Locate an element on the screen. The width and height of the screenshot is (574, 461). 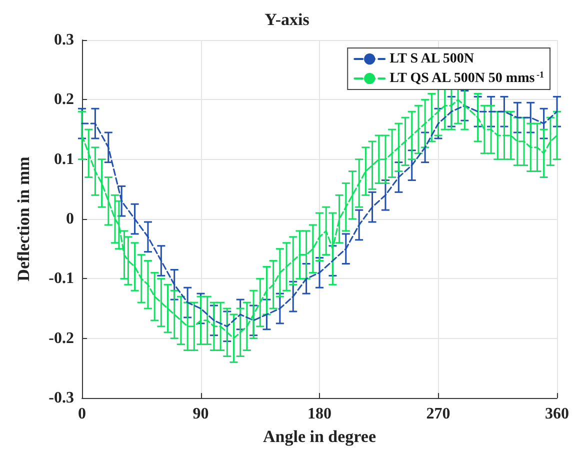
y-axis-title: Deflection in mm is located at coordinates (23, 219).